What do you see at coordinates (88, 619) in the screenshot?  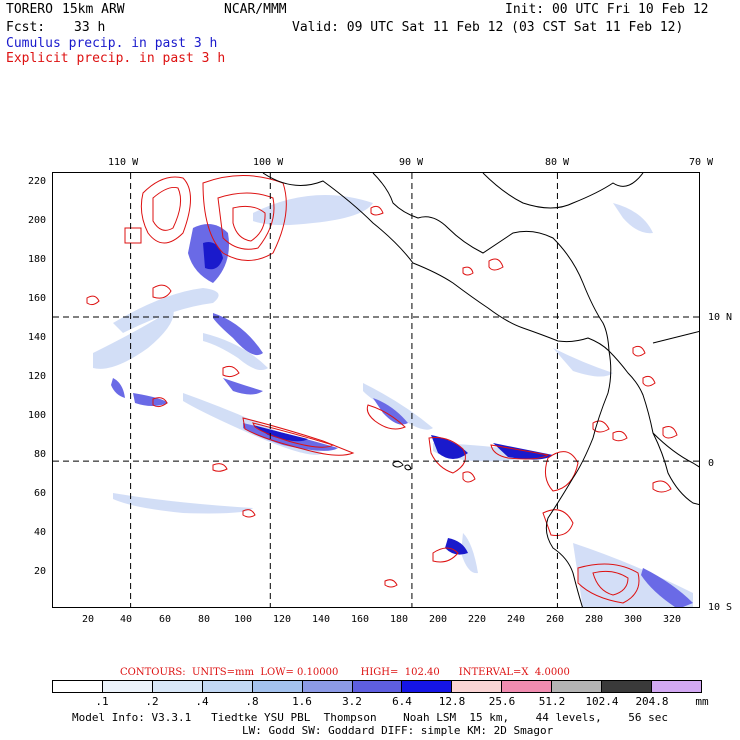 I see `x-tick: 20` at bounding box center [88, 619].